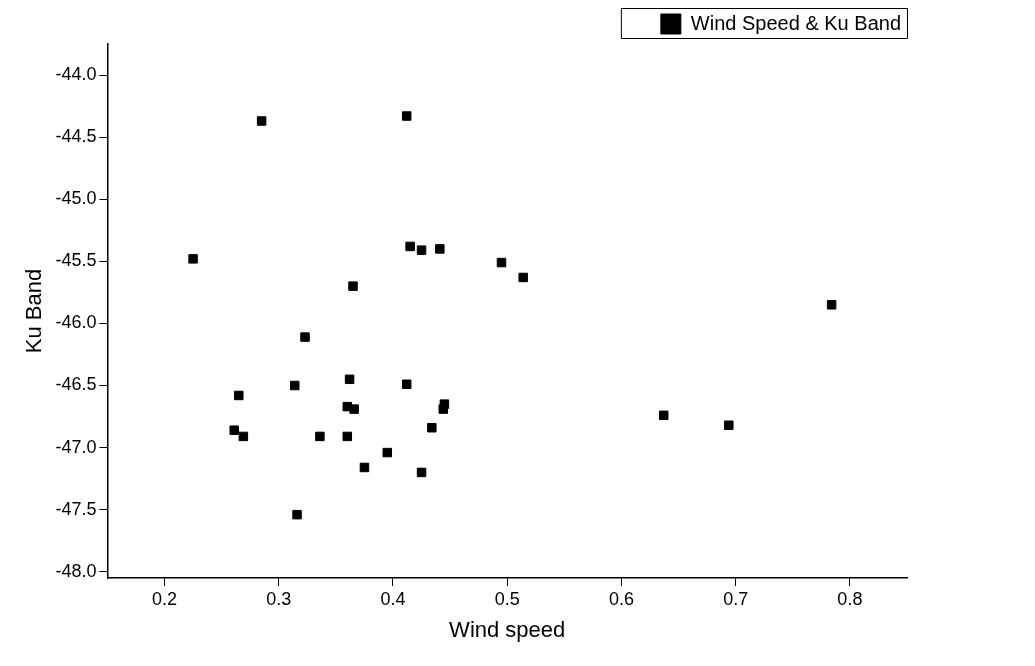 This screenshot has width=1035, height=666. Describe the element at coordinates (76, 74) in the screenshot. I see `y-tick-label: -44.0` at that location.